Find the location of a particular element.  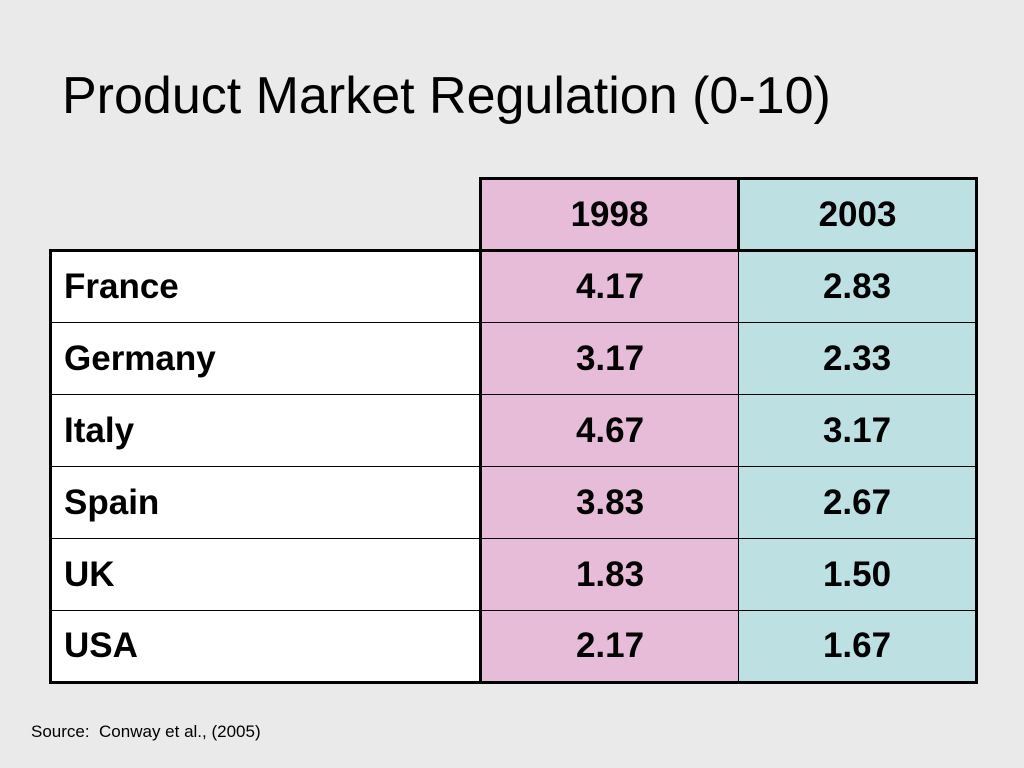

table-row: Spain 3.83 2.67 is located at coordinates (513, 502).